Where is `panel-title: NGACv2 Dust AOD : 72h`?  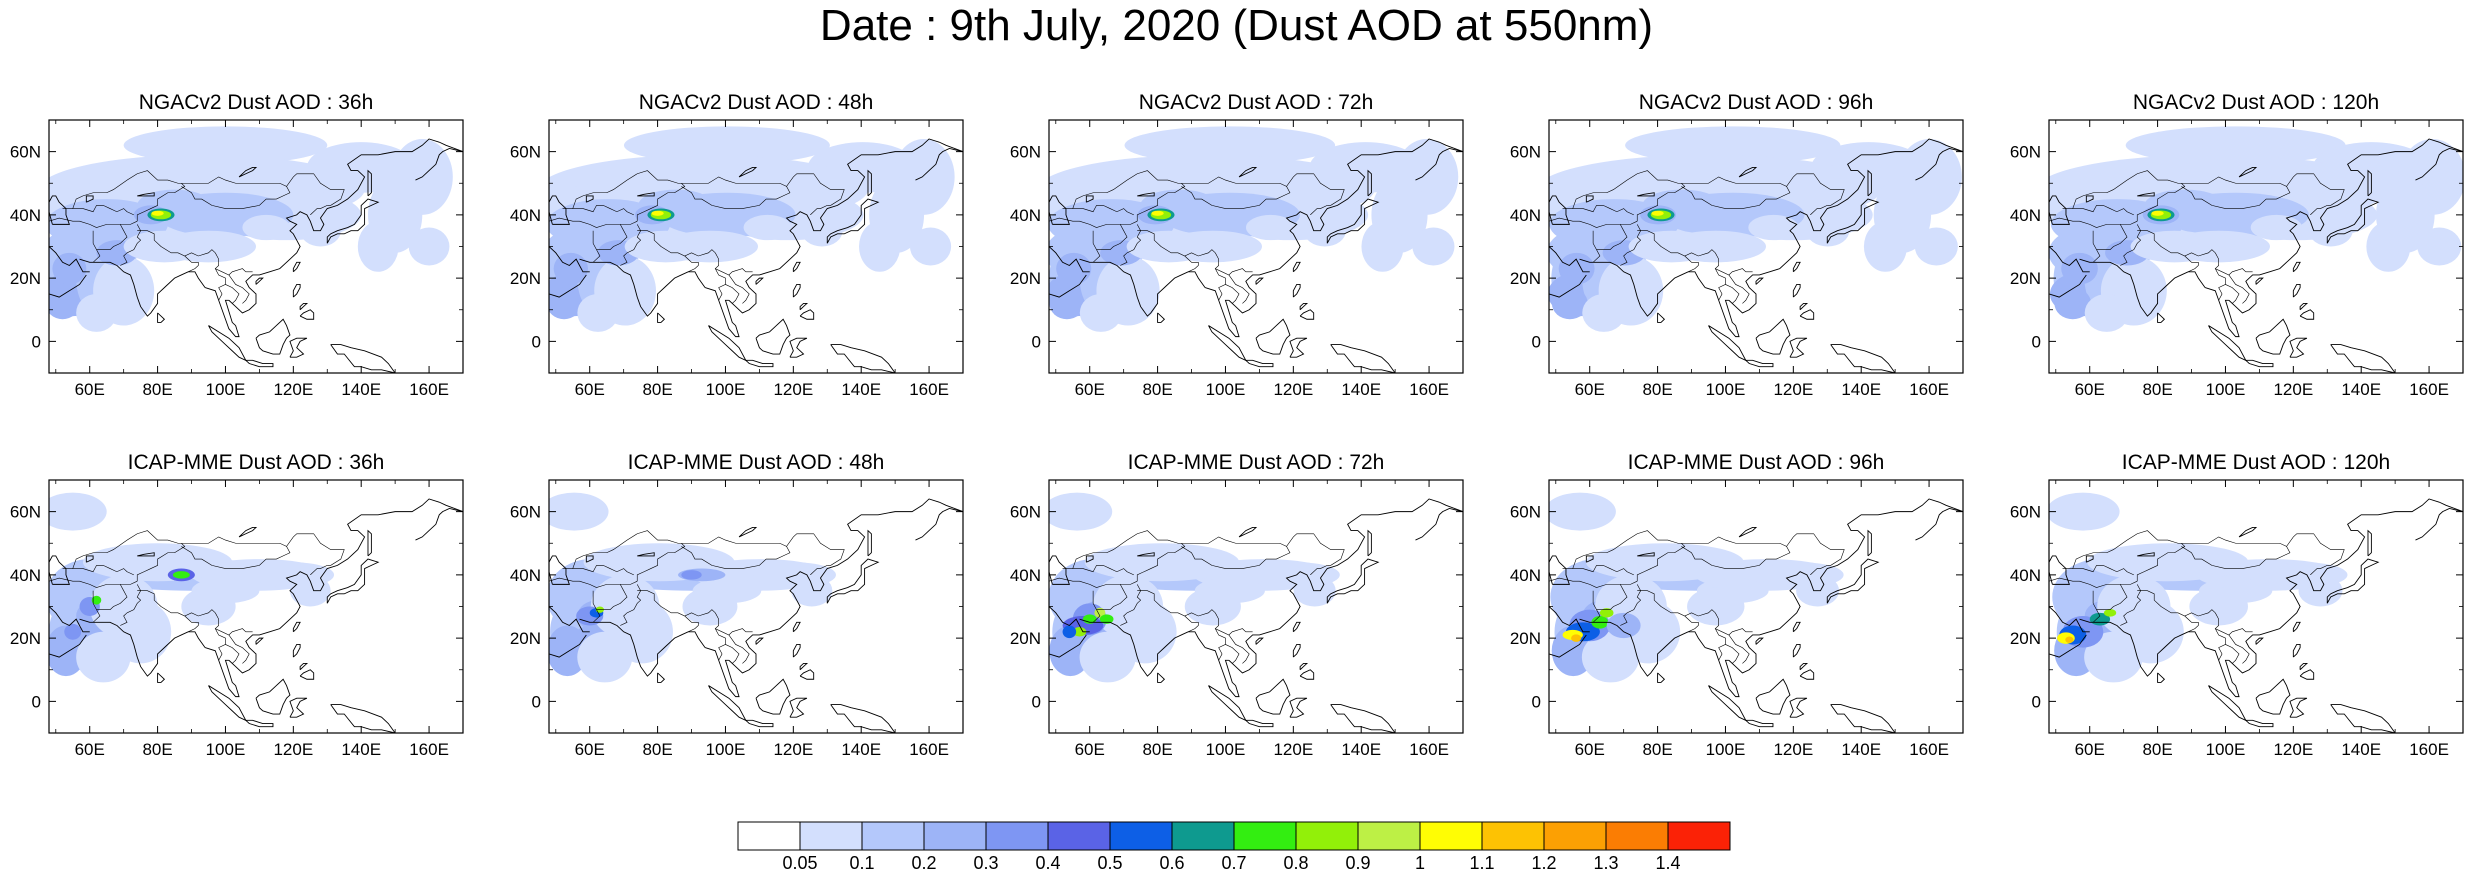
panel-title: NGACv2 Dust AOD : 72h is located at coordinates (1256, 102).